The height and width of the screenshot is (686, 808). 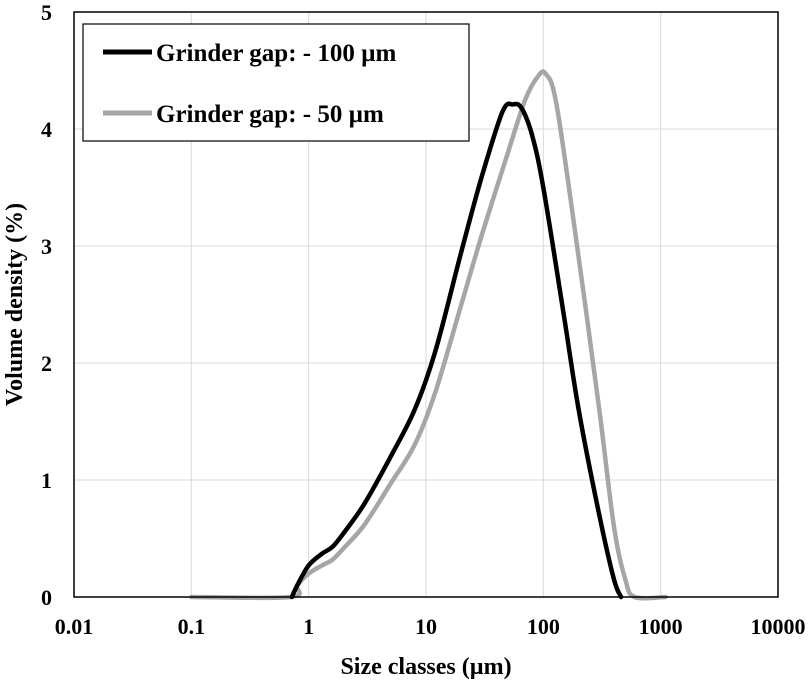 What do you see at coordinates (46, 12) in the screenshot?
I see `y-tick-label: 5` at bounding box center [46, 12].